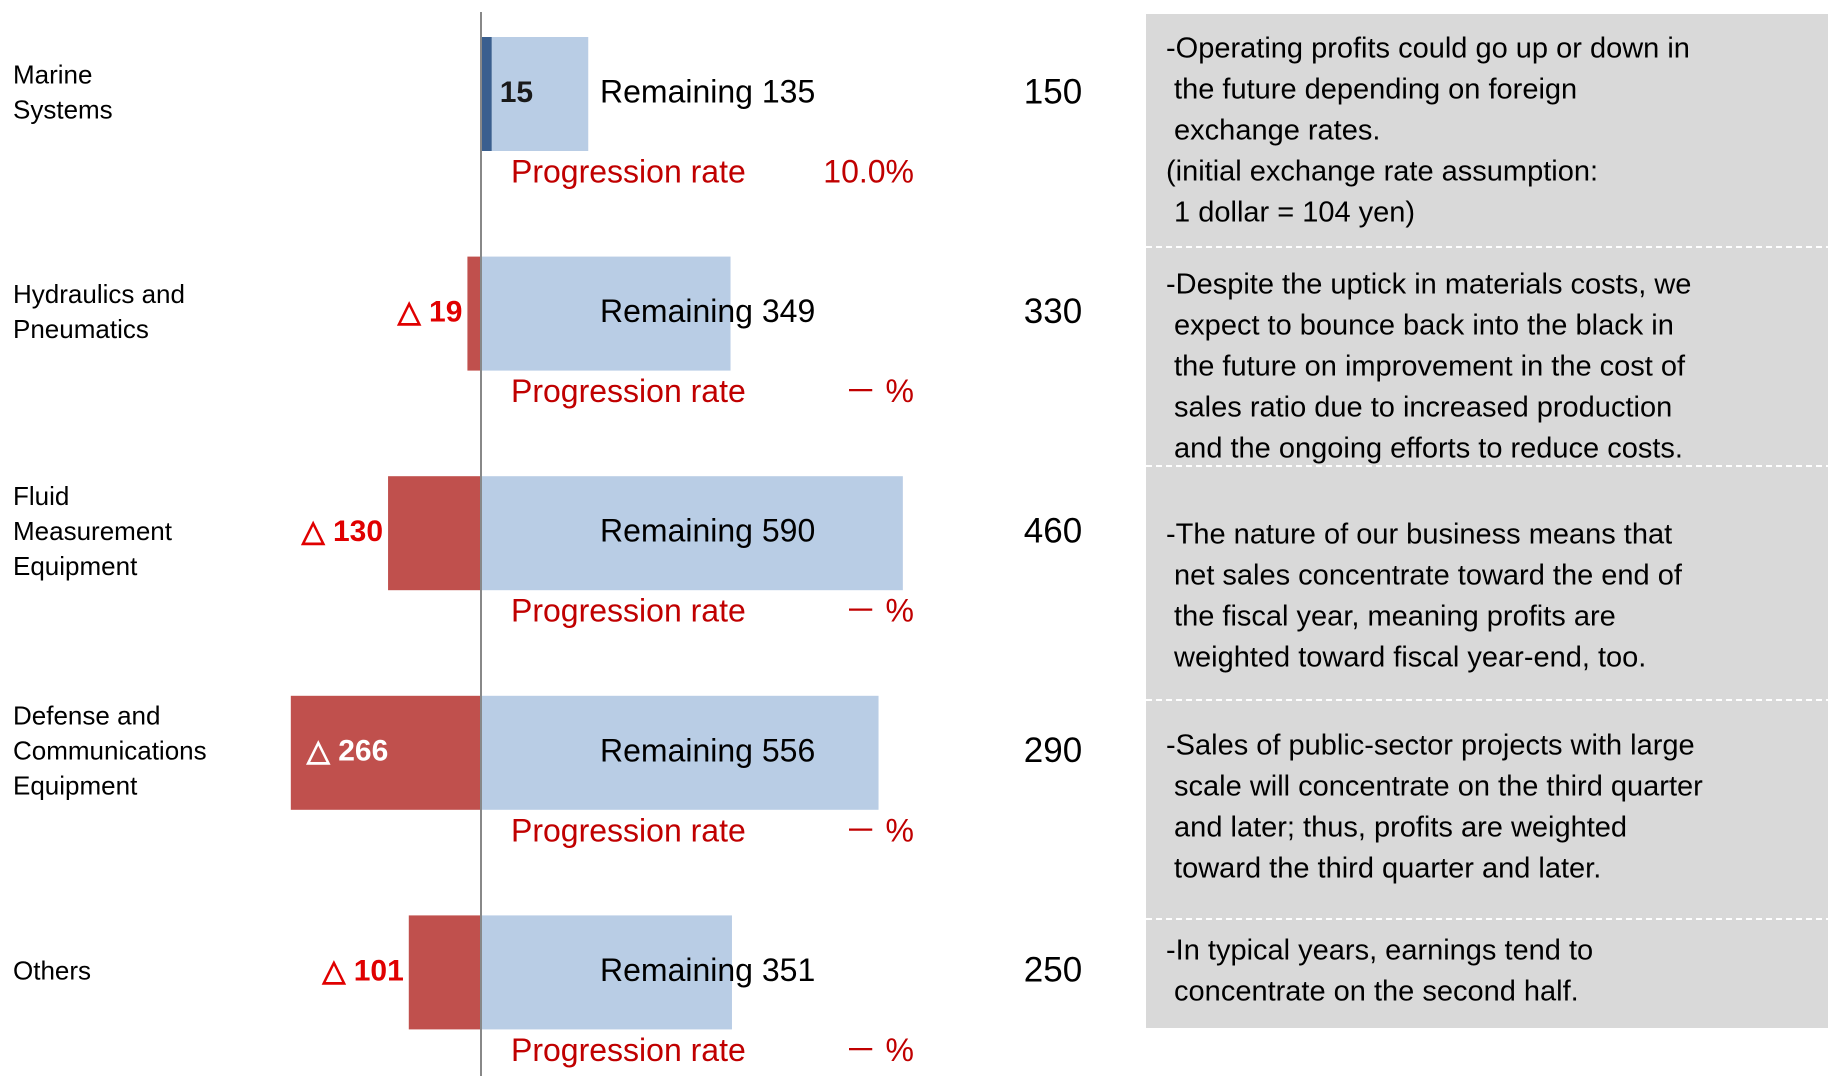 This screenshot has width=1828, height=1076. I want to click on note-line: (initial exchange rate assumption:, so click(1382, 172).